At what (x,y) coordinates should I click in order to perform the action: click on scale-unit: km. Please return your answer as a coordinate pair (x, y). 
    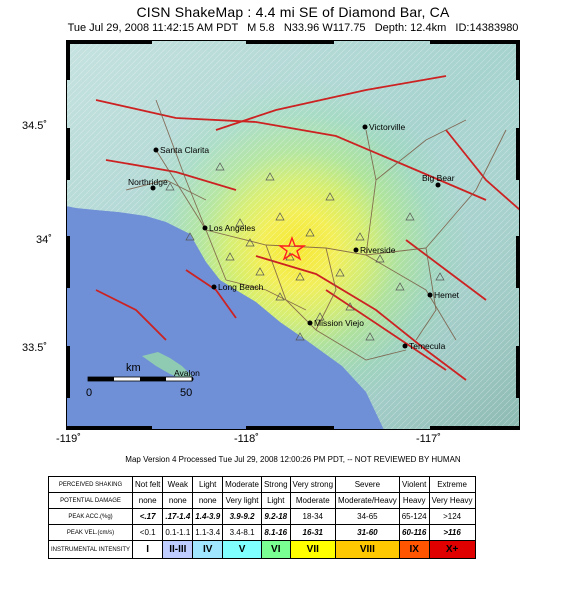
    Looking at the image, I should click on (133, 368).